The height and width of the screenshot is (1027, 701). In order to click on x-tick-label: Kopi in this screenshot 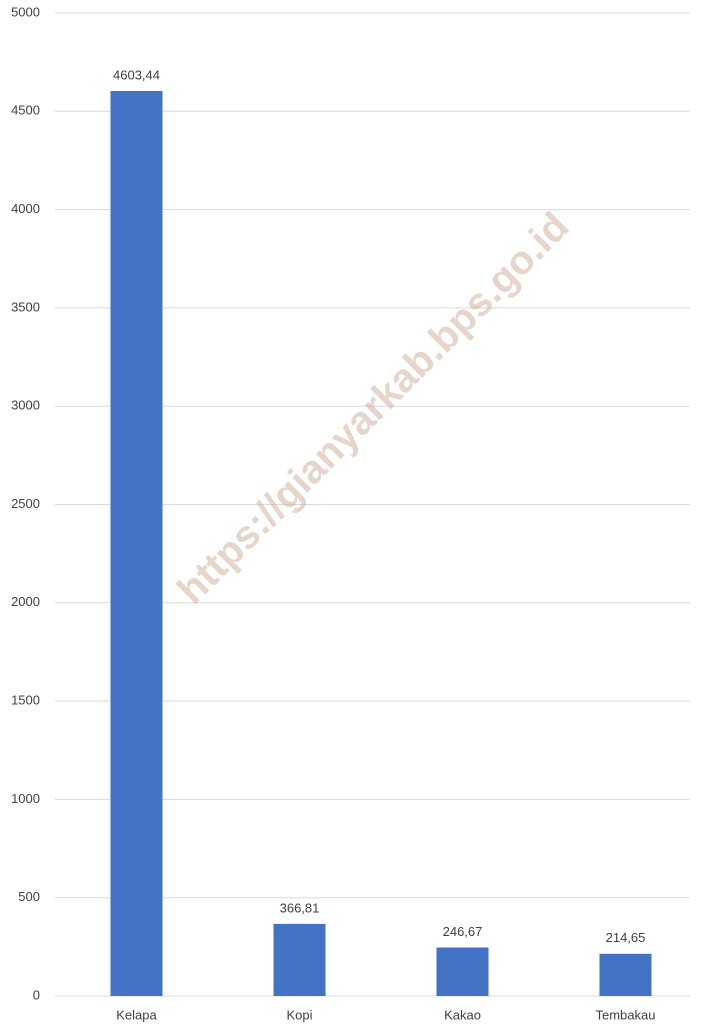, I will do `click(299, 1014)`.